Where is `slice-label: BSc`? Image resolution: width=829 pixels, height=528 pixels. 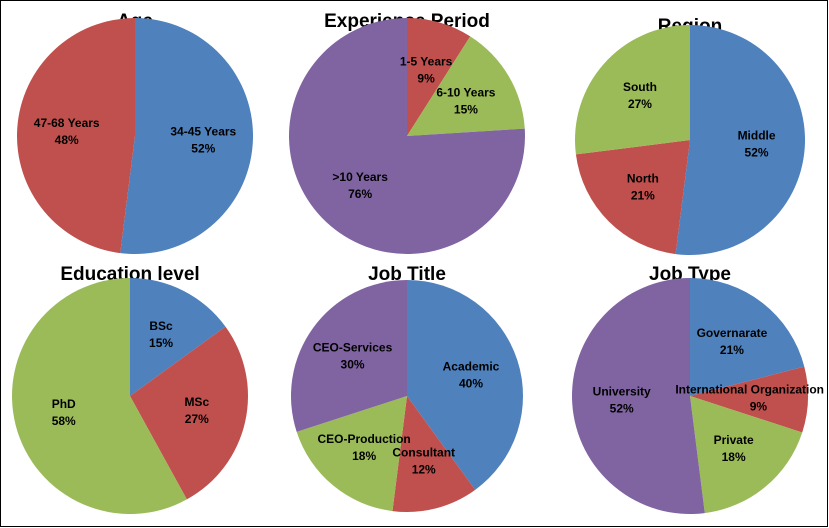 slice-label: BSc is located at coordinates (161, 326).